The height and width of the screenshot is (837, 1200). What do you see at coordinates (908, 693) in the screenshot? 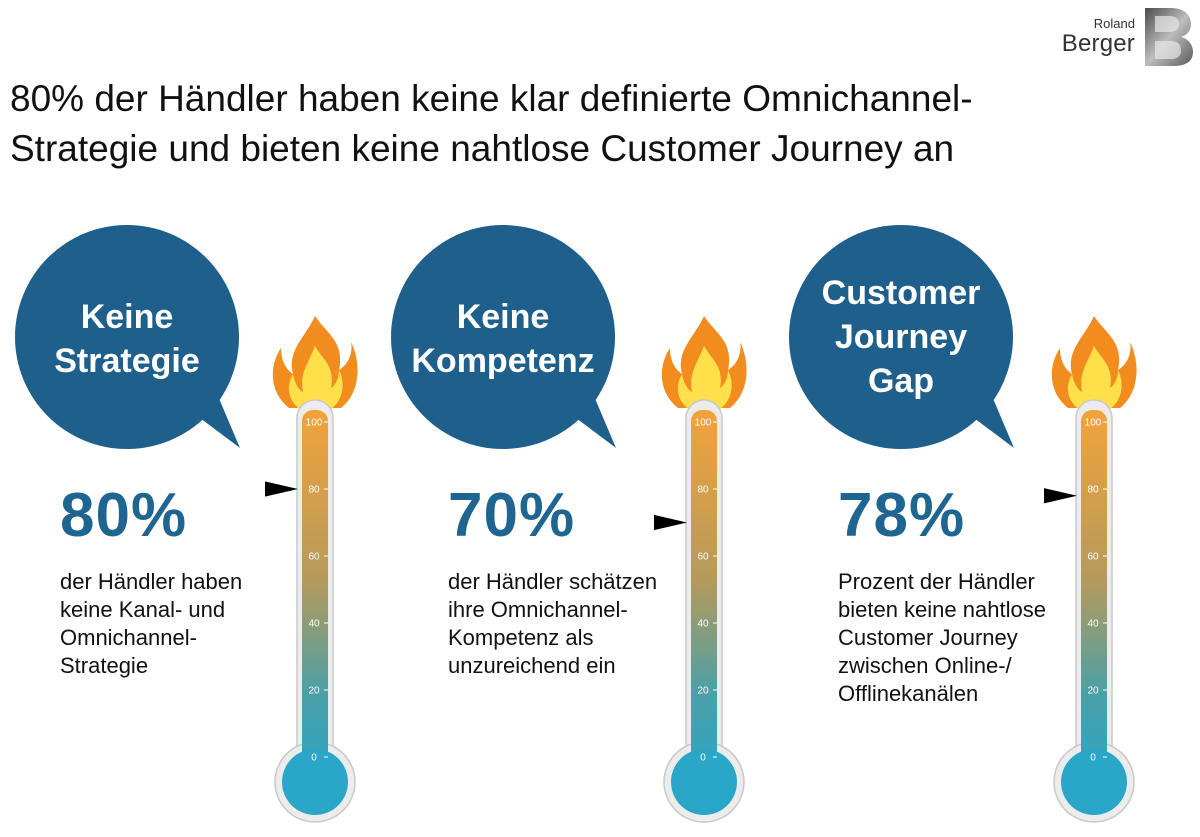
I see `description-line: Offlinekanälen` at bounding box center [908, 693].